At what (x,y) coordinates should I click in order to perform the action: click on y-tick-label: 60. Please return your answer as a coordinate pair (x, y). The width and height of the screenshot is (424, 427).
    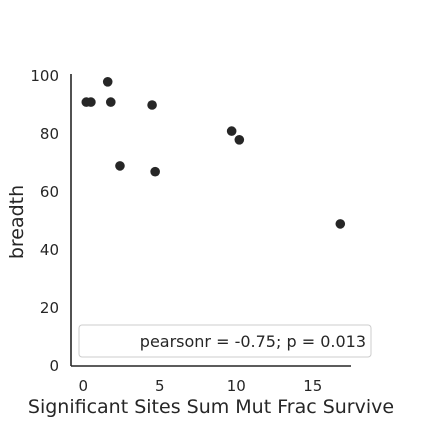
    Looking at the image, I should click on (49, 192).